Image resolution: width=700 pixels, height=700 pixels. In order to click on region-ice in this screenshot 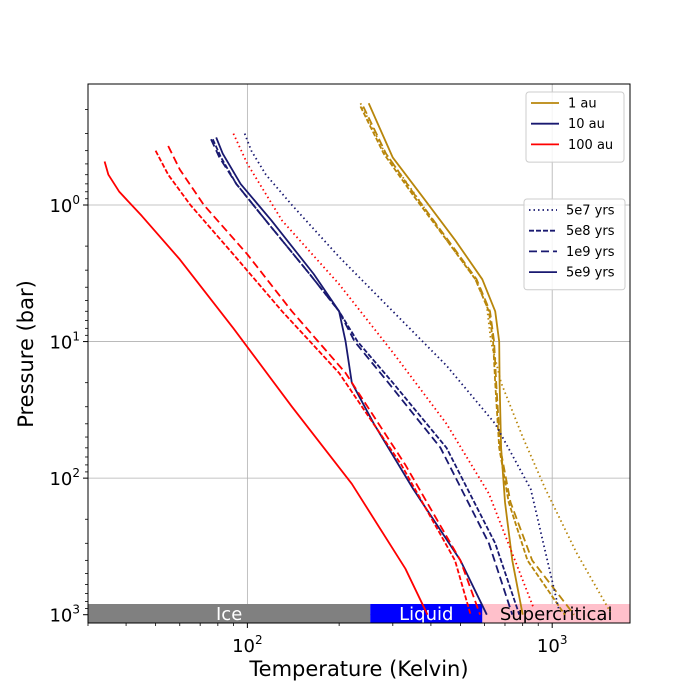, I will do `click(229, 613)`.